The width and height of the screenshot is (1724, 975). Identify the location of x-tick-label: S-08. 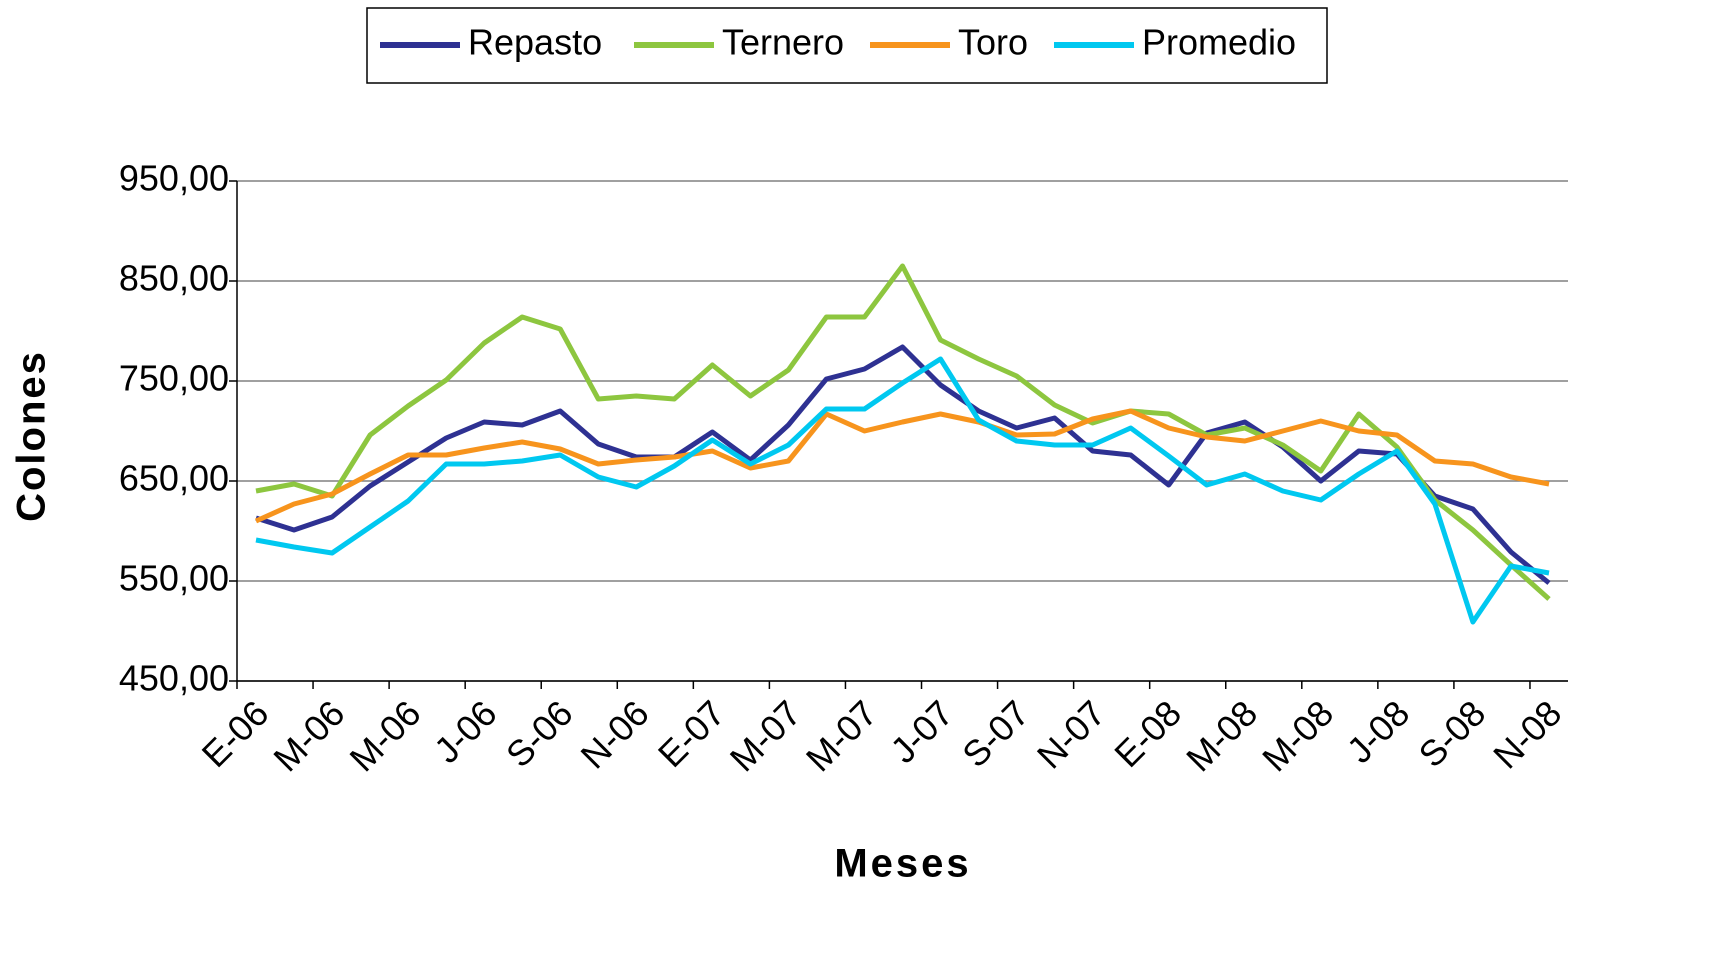
(1452, 733).